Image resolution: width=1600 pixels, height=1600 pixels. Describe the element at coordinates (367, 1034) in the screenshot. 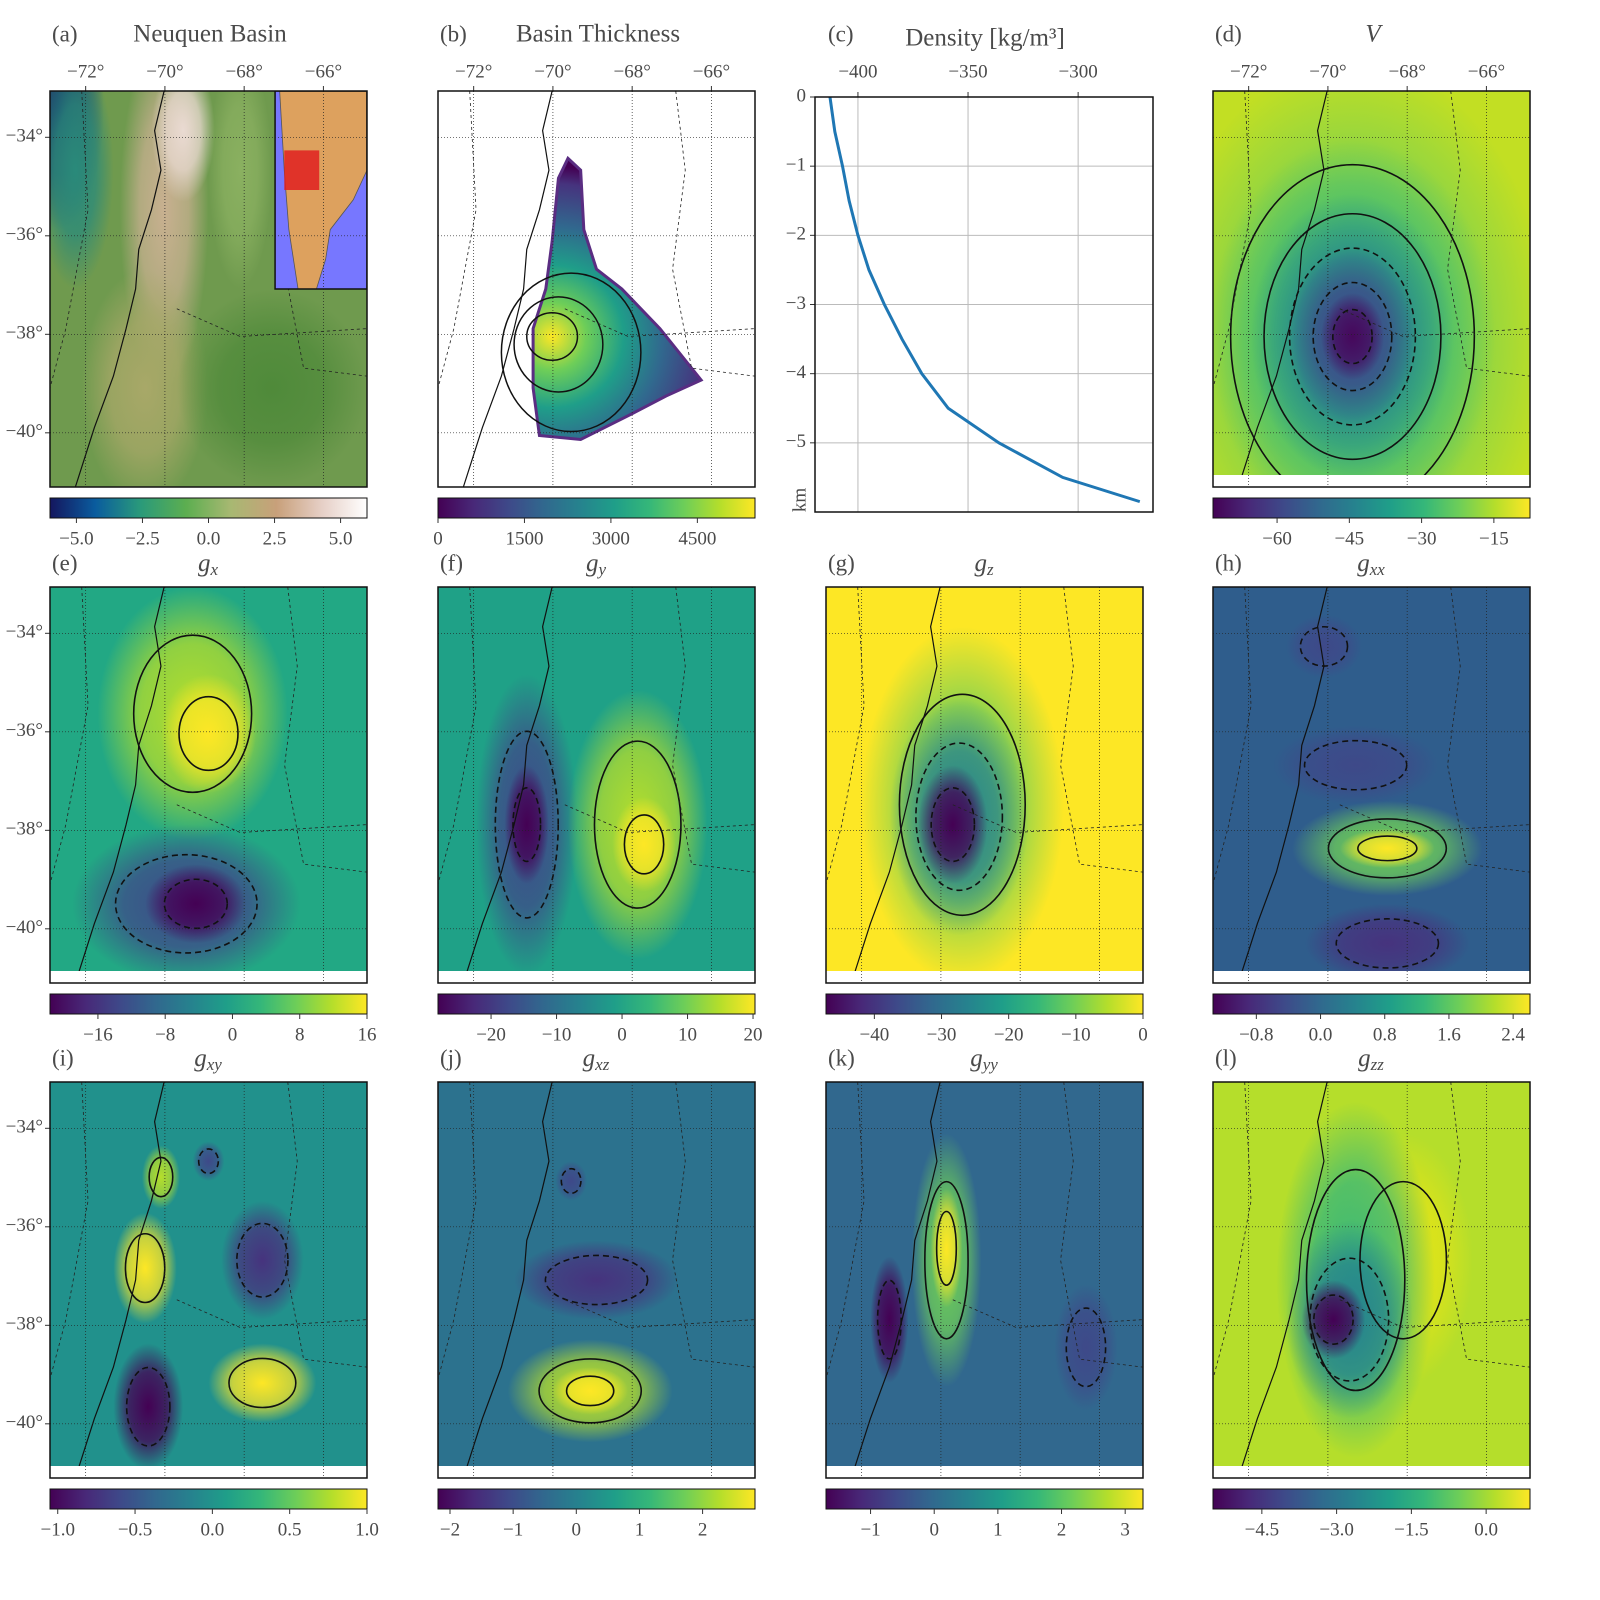

I see `colorbar-tick-label: 16` at that location.